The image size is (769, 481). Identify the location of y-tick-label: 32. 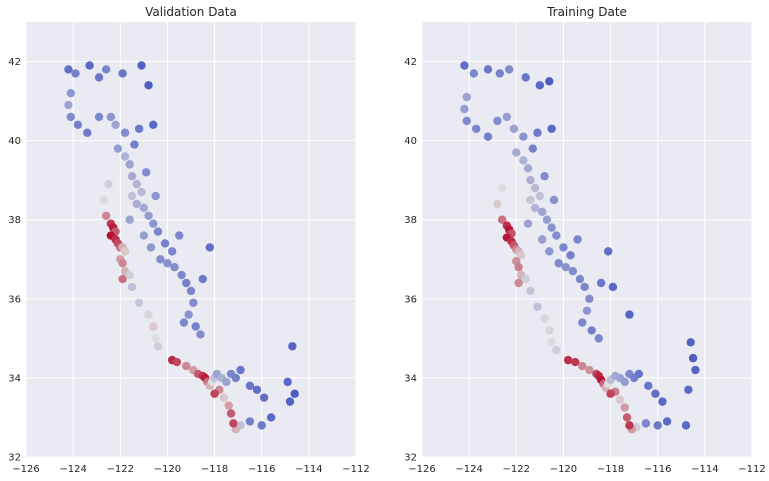
(14, 458).